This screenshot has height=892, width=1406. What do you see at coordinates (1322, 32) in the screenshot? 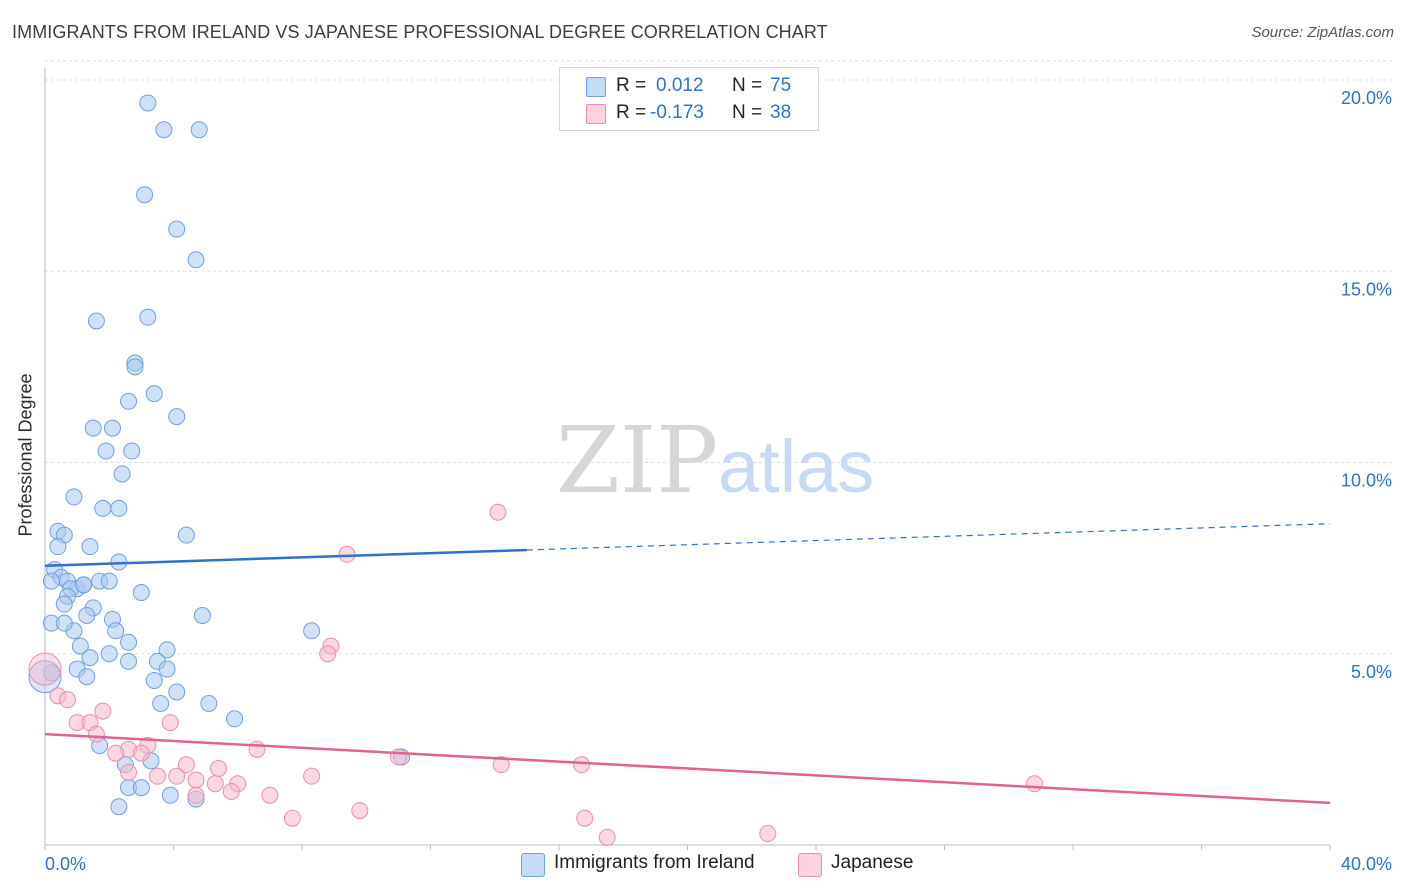
I see `source-label: Source: ZipAtlas.com` at bounding box center [1322, 32].